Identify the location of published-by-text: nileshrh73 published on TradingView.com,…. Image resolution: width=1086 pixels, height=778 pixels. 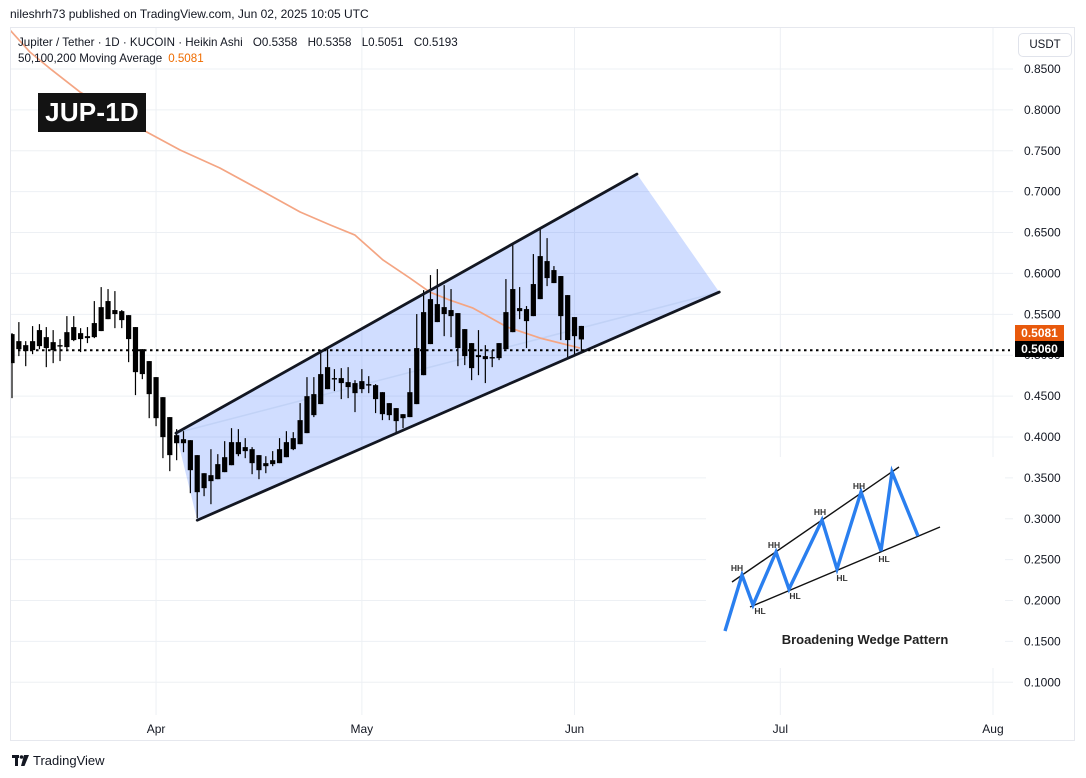
(189, 14).